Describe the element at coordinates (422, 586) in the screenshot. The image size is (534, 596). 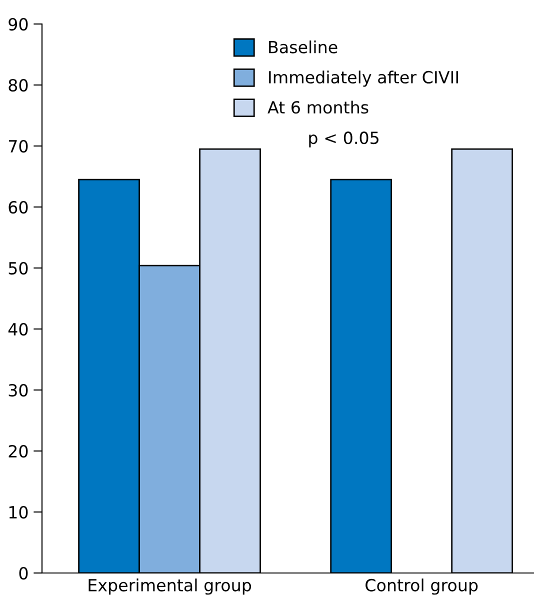
I see `x-tick-label: Control group` at that location.